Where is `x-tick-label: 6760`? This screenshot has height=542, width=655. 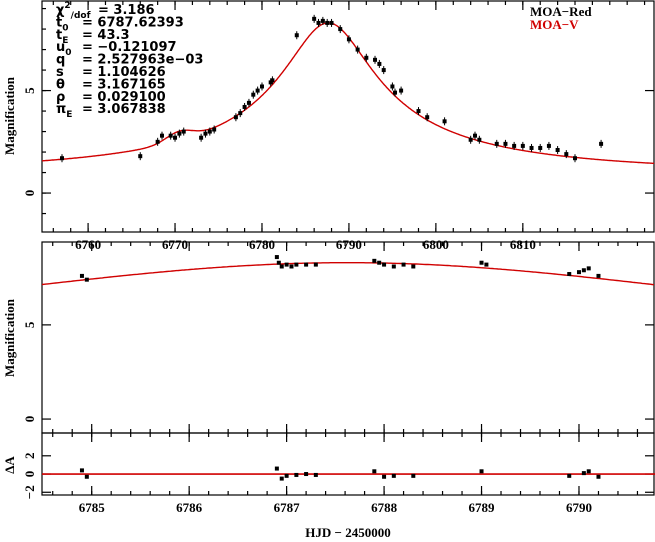
x-tick-label: 6760 is located at coordinates (88, 244).